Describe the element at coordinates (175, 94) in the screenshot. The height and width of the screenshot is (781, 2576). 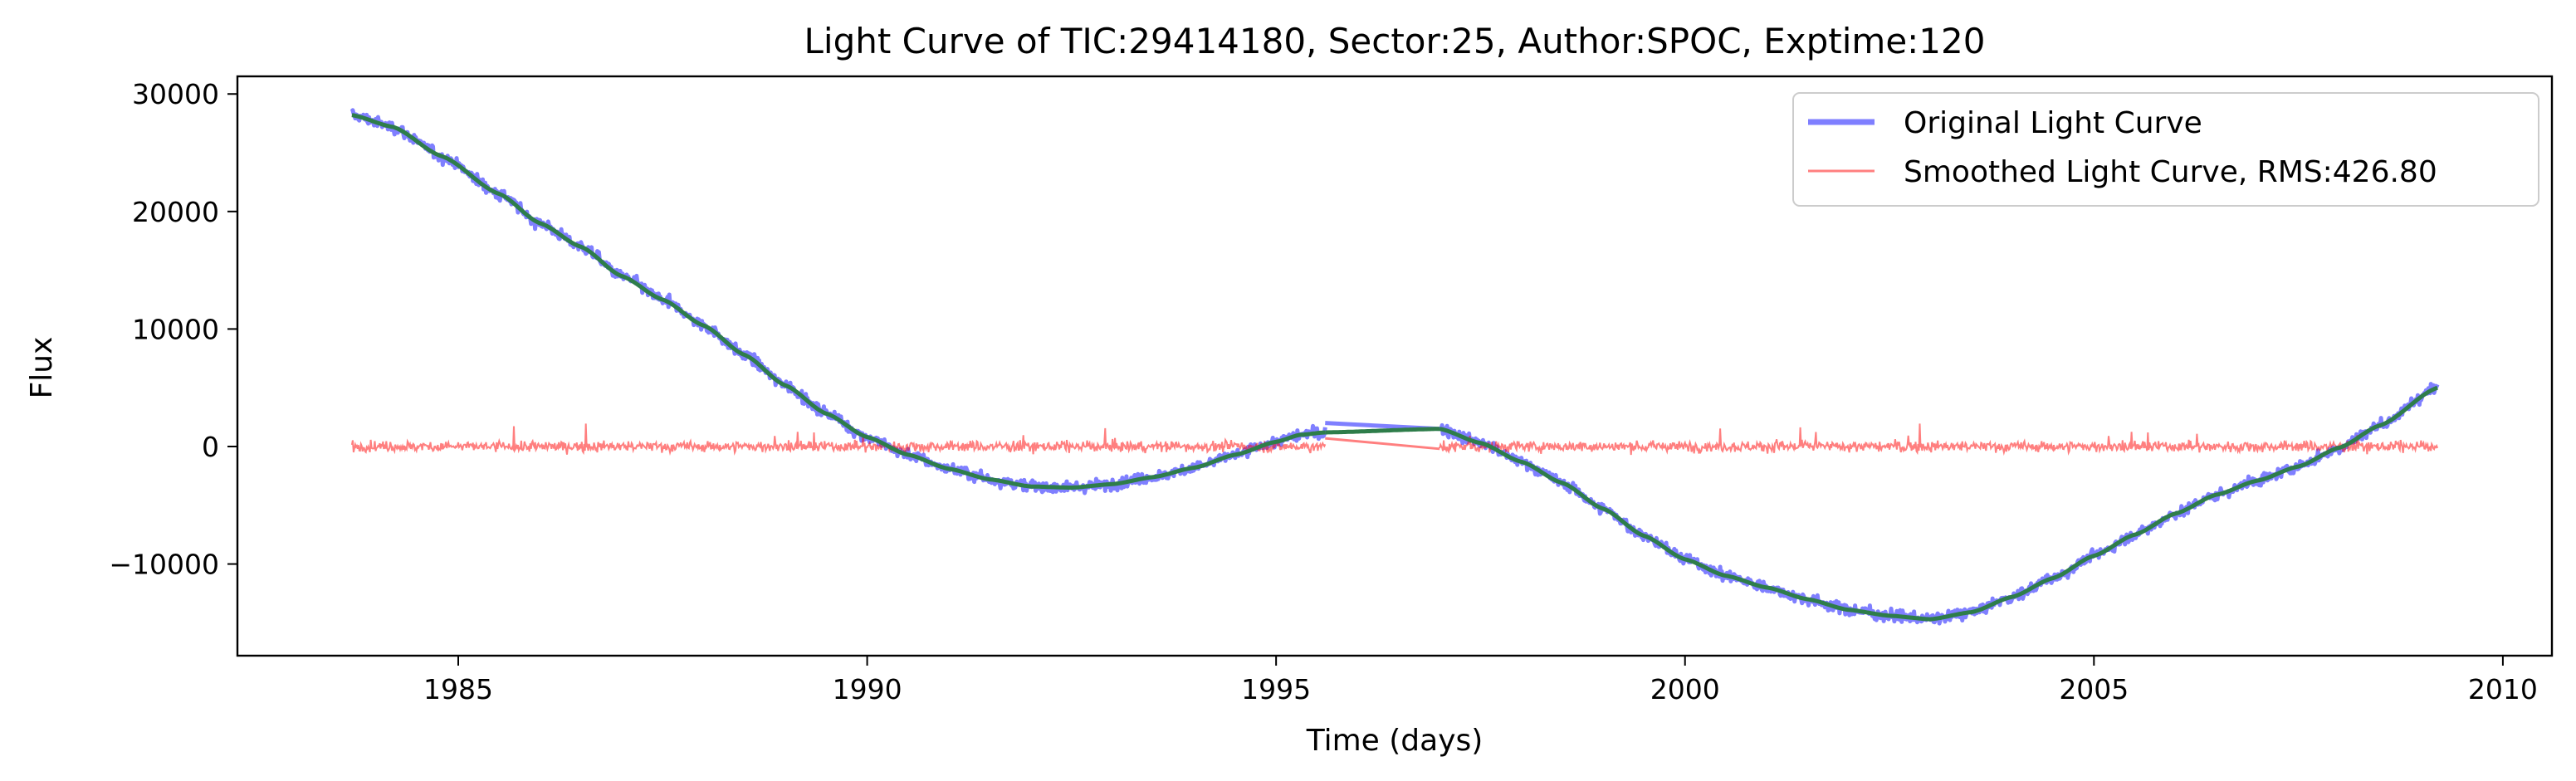
I see `y-tick-label: 30000` at that location.